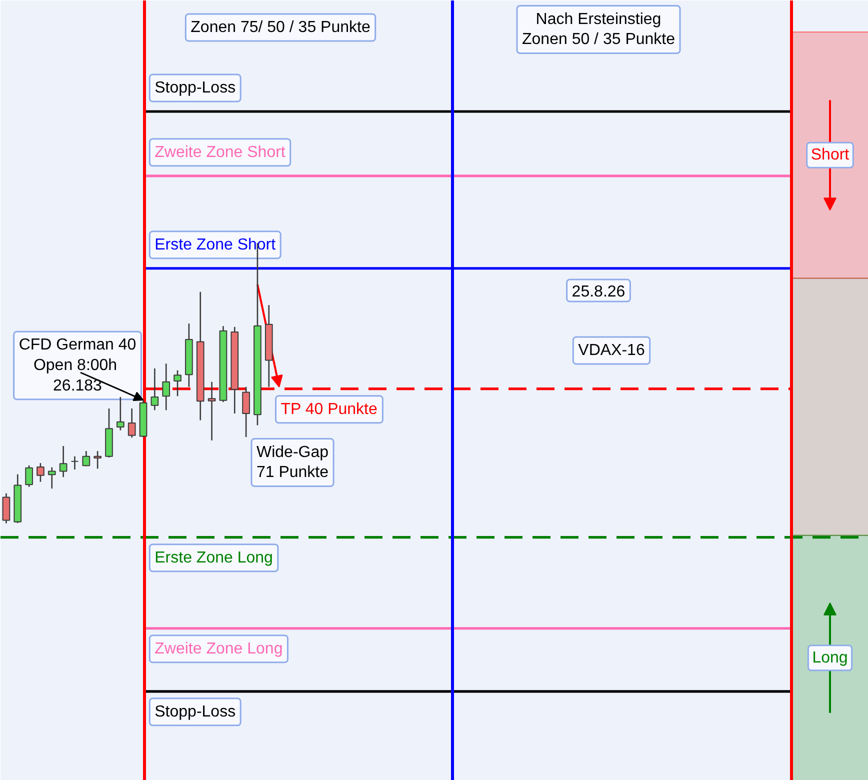 Image resolution: width=868 pixels, height=780 pixels. Describe the element at coordinates (215, 245) in the screenshot. I see `ref-line-label: Erste Zone Short` at that location.